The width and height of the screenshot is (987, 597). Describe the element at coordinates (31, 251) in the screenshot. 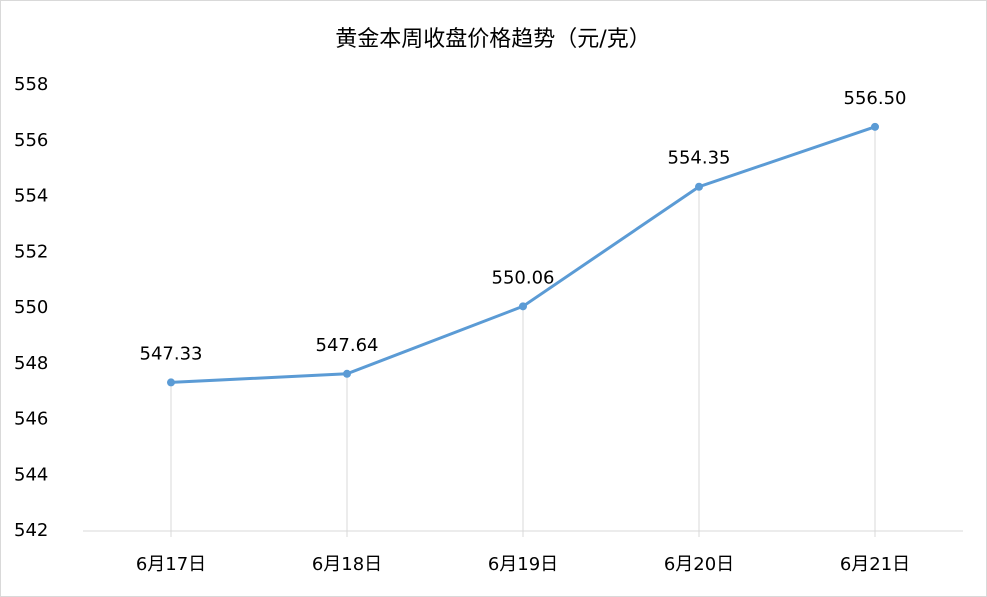

I see `y-tick-label: 552` at that location.